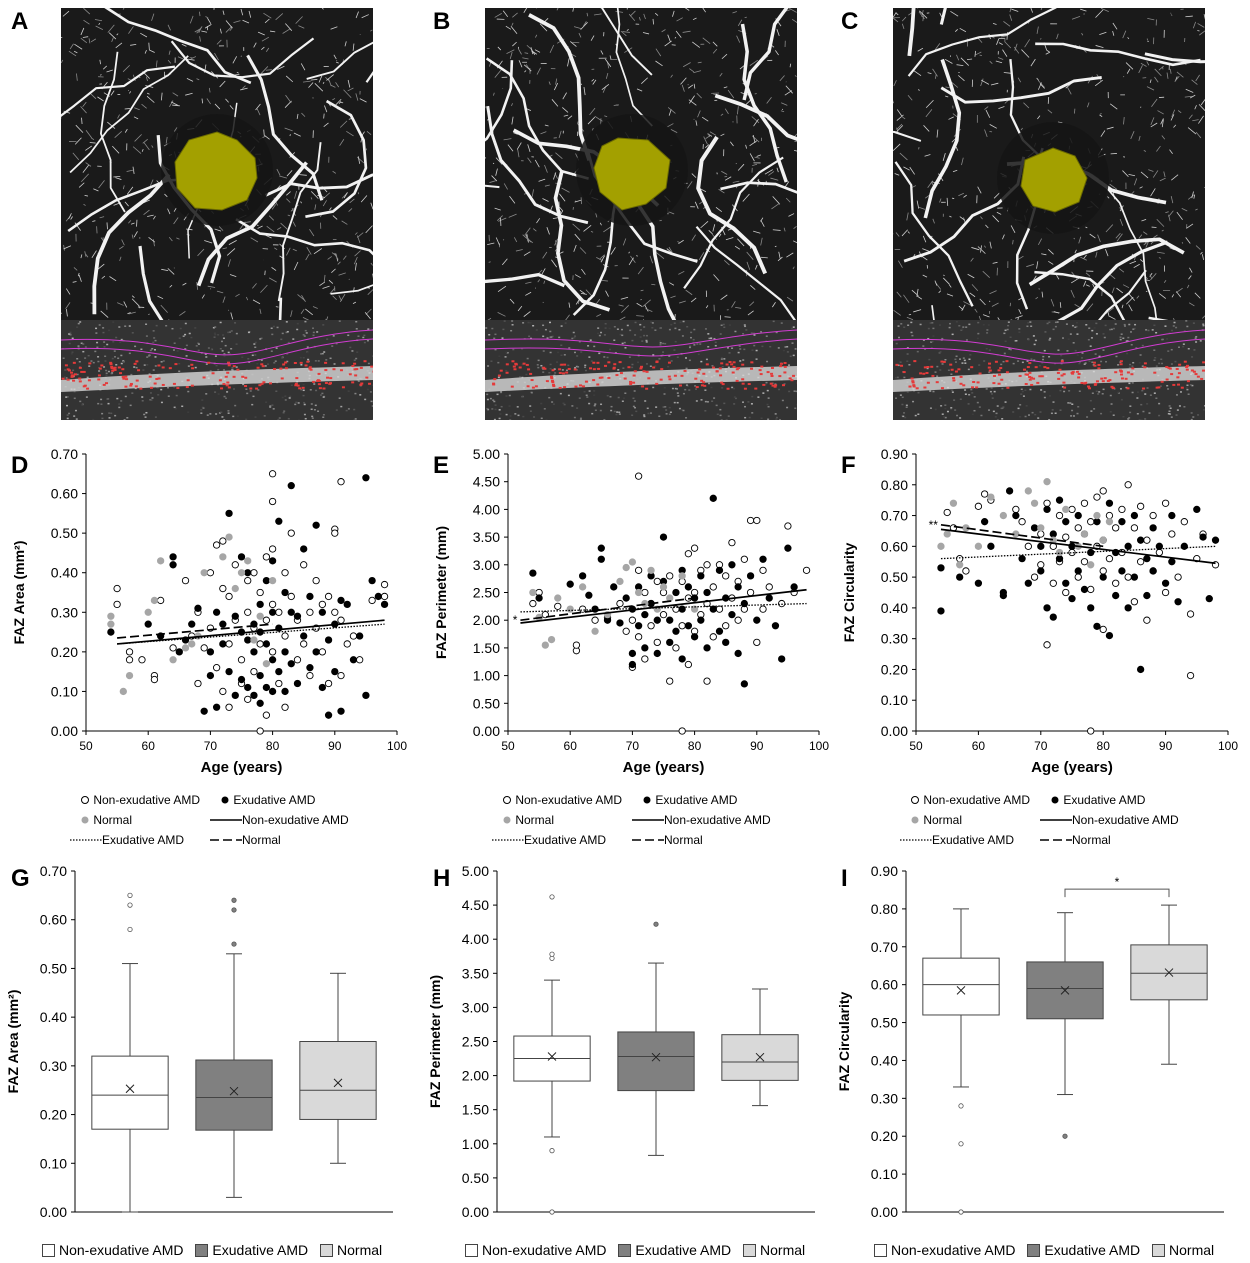 Image resolution: width=1250 pixels, height=1263 pixels. I want to click on x-tick-label: 50, so click(916, 746).